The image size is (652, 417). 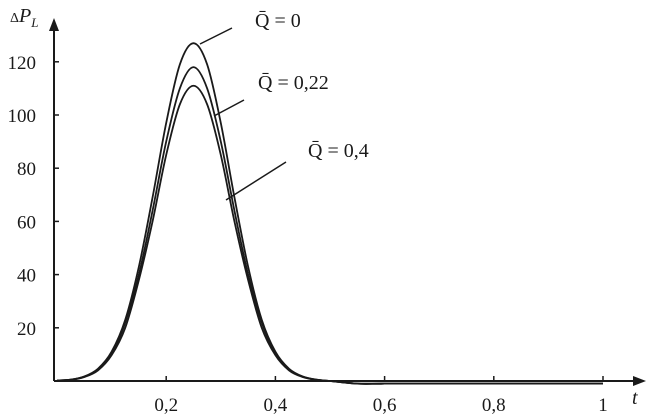 I want to click on y-tick-label: 100, so click(x=22, y=116).